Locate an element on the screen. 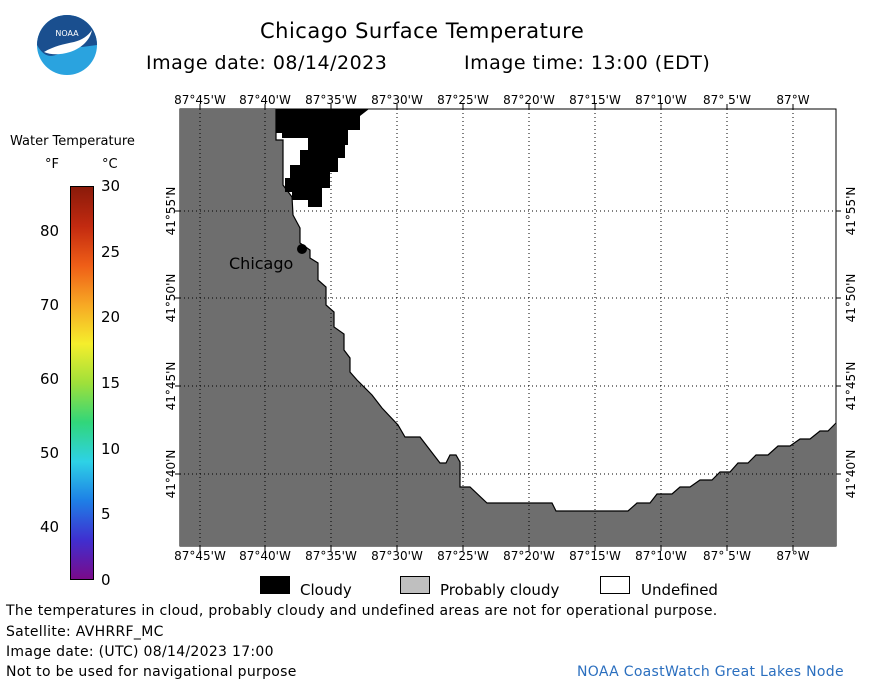 This screenshot has height=687, width=876. colorbar is located at coordinates (82, 383).